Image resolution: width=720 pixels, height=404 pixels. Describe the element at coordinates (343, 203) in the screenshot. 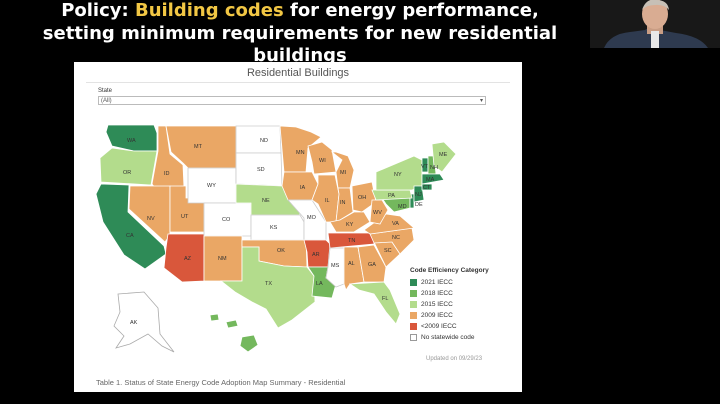

I see `state-label: IN` at that location.